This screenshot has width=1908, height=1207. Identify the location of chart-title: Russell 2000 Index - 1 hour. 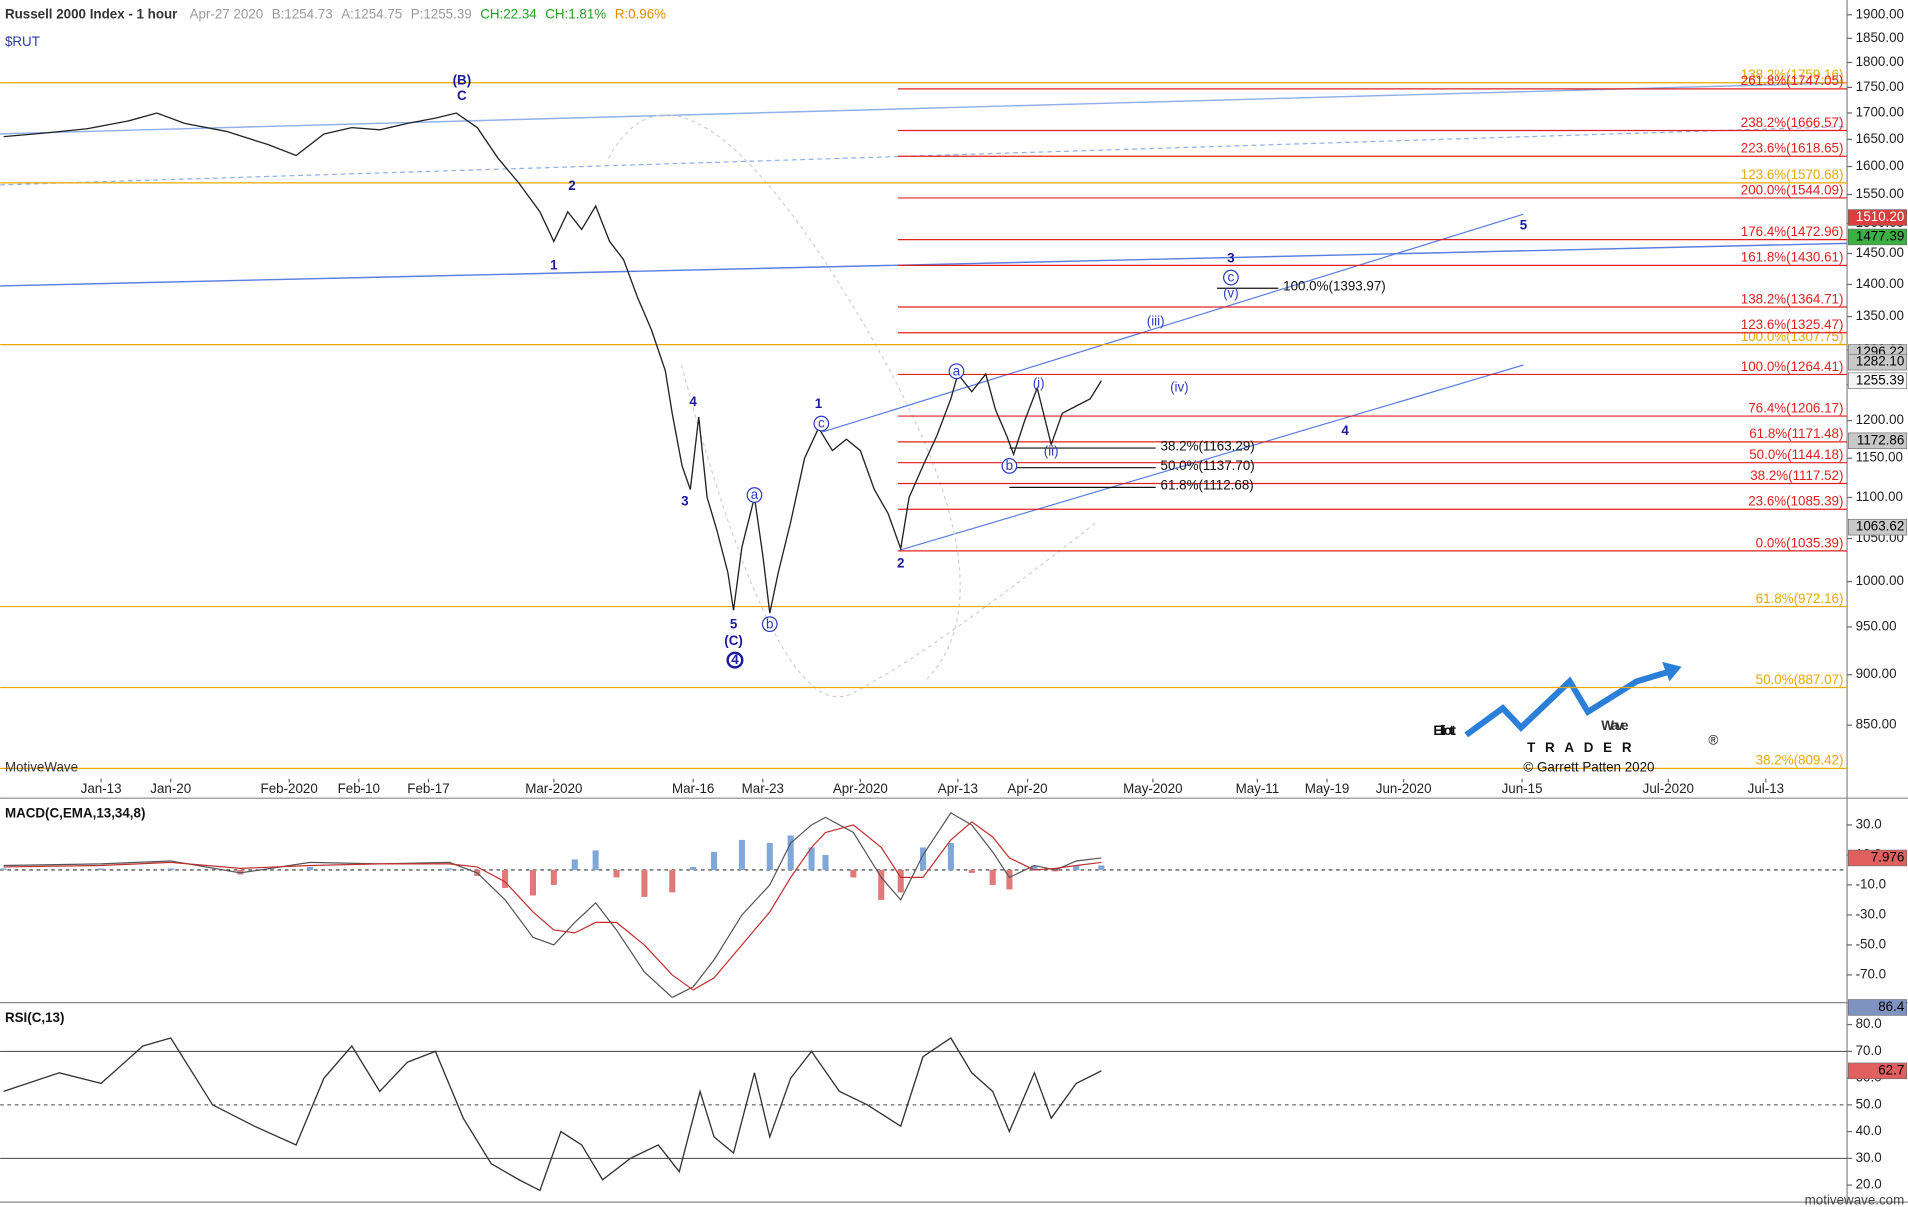
(91, 13).